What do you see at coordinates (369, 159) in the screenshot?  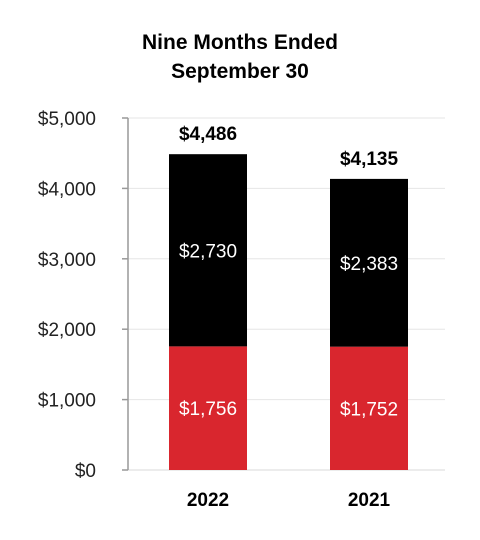 I see `bar-total-label: $4,135` at bounding box center [369, 159].